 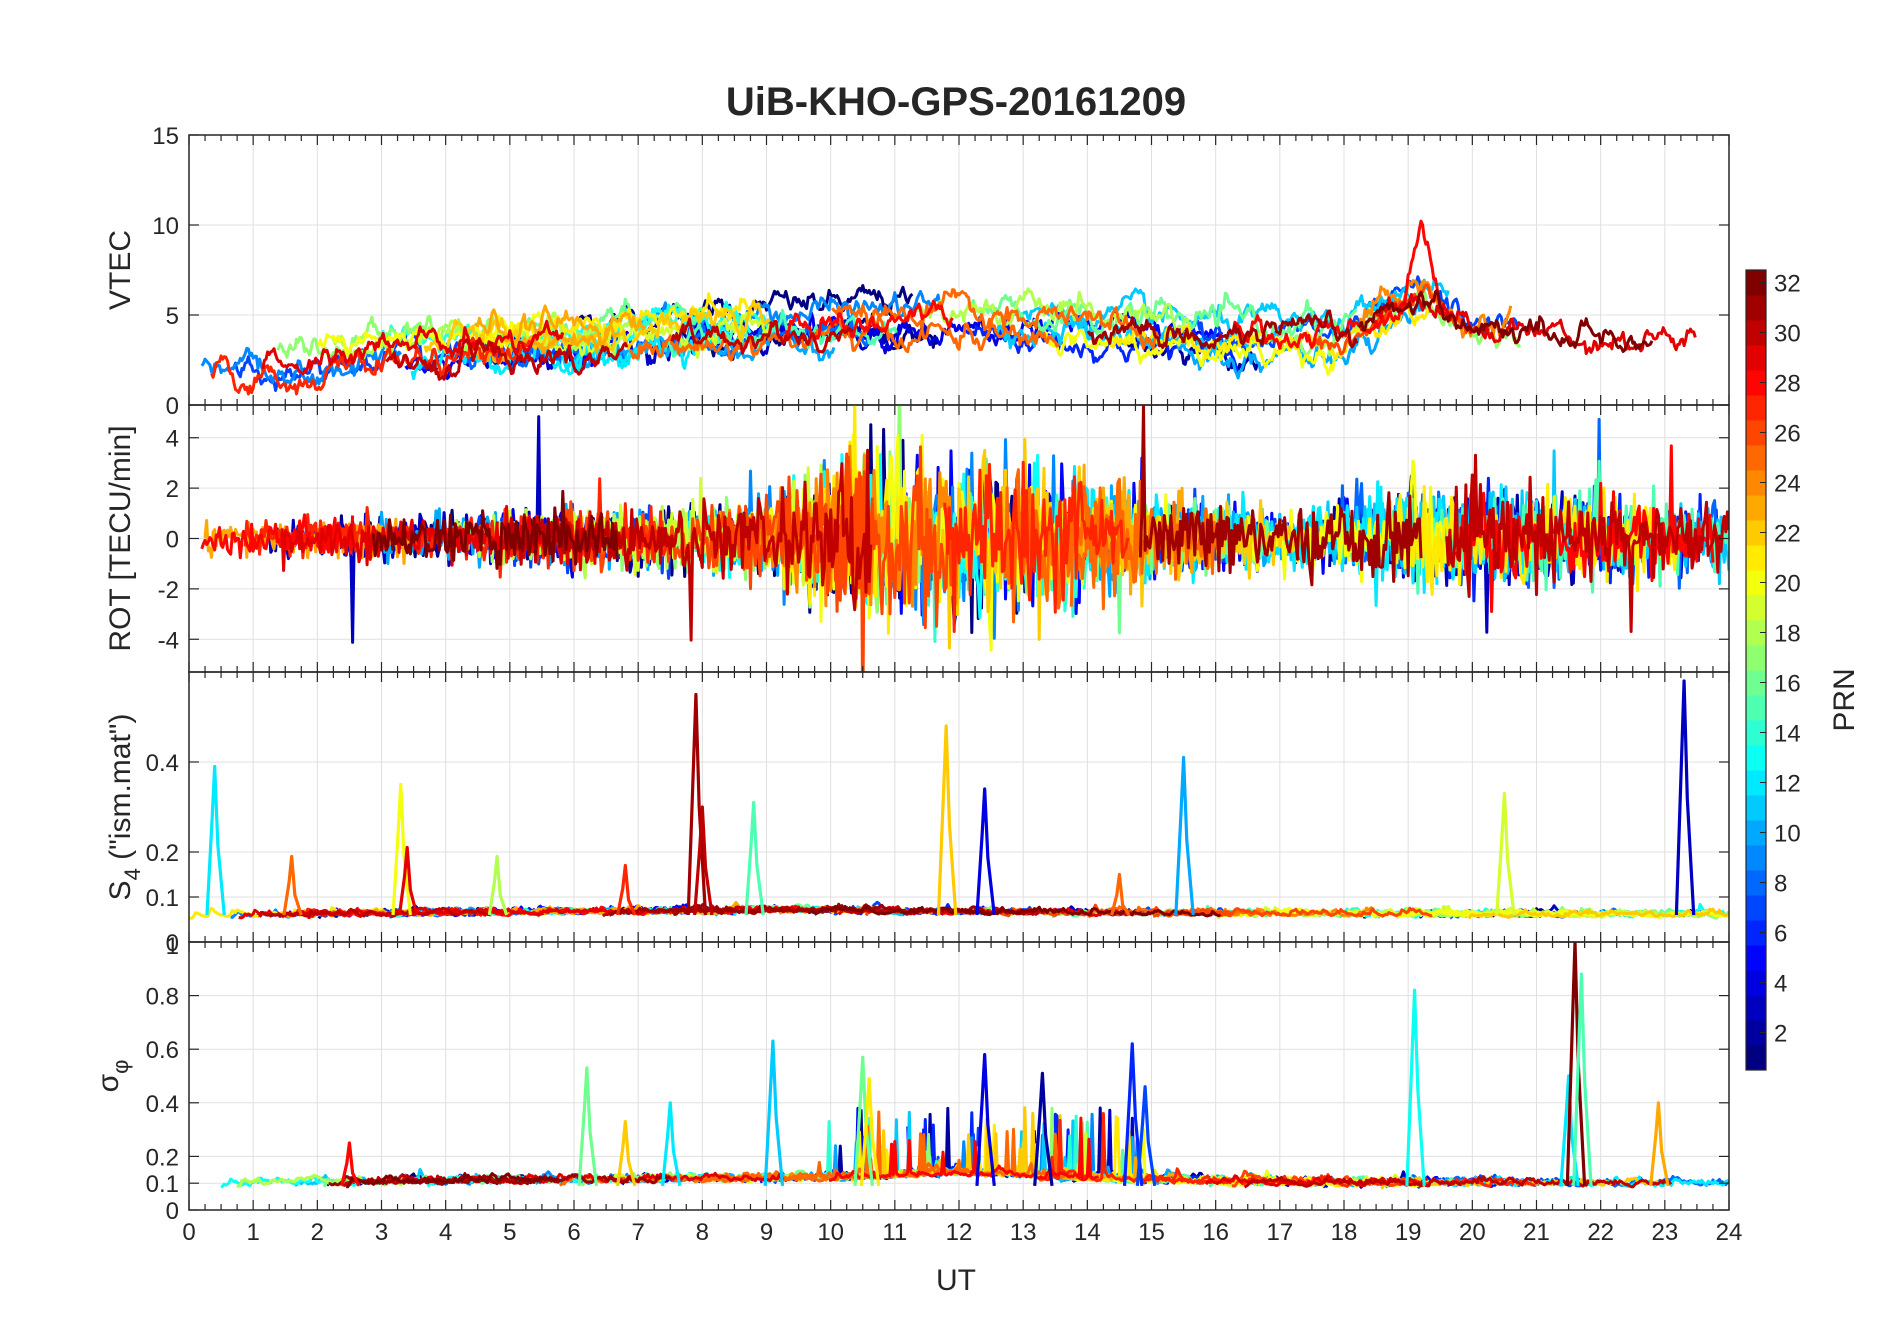 I want to click on prn-20-trace, so click(x=433, y=334).